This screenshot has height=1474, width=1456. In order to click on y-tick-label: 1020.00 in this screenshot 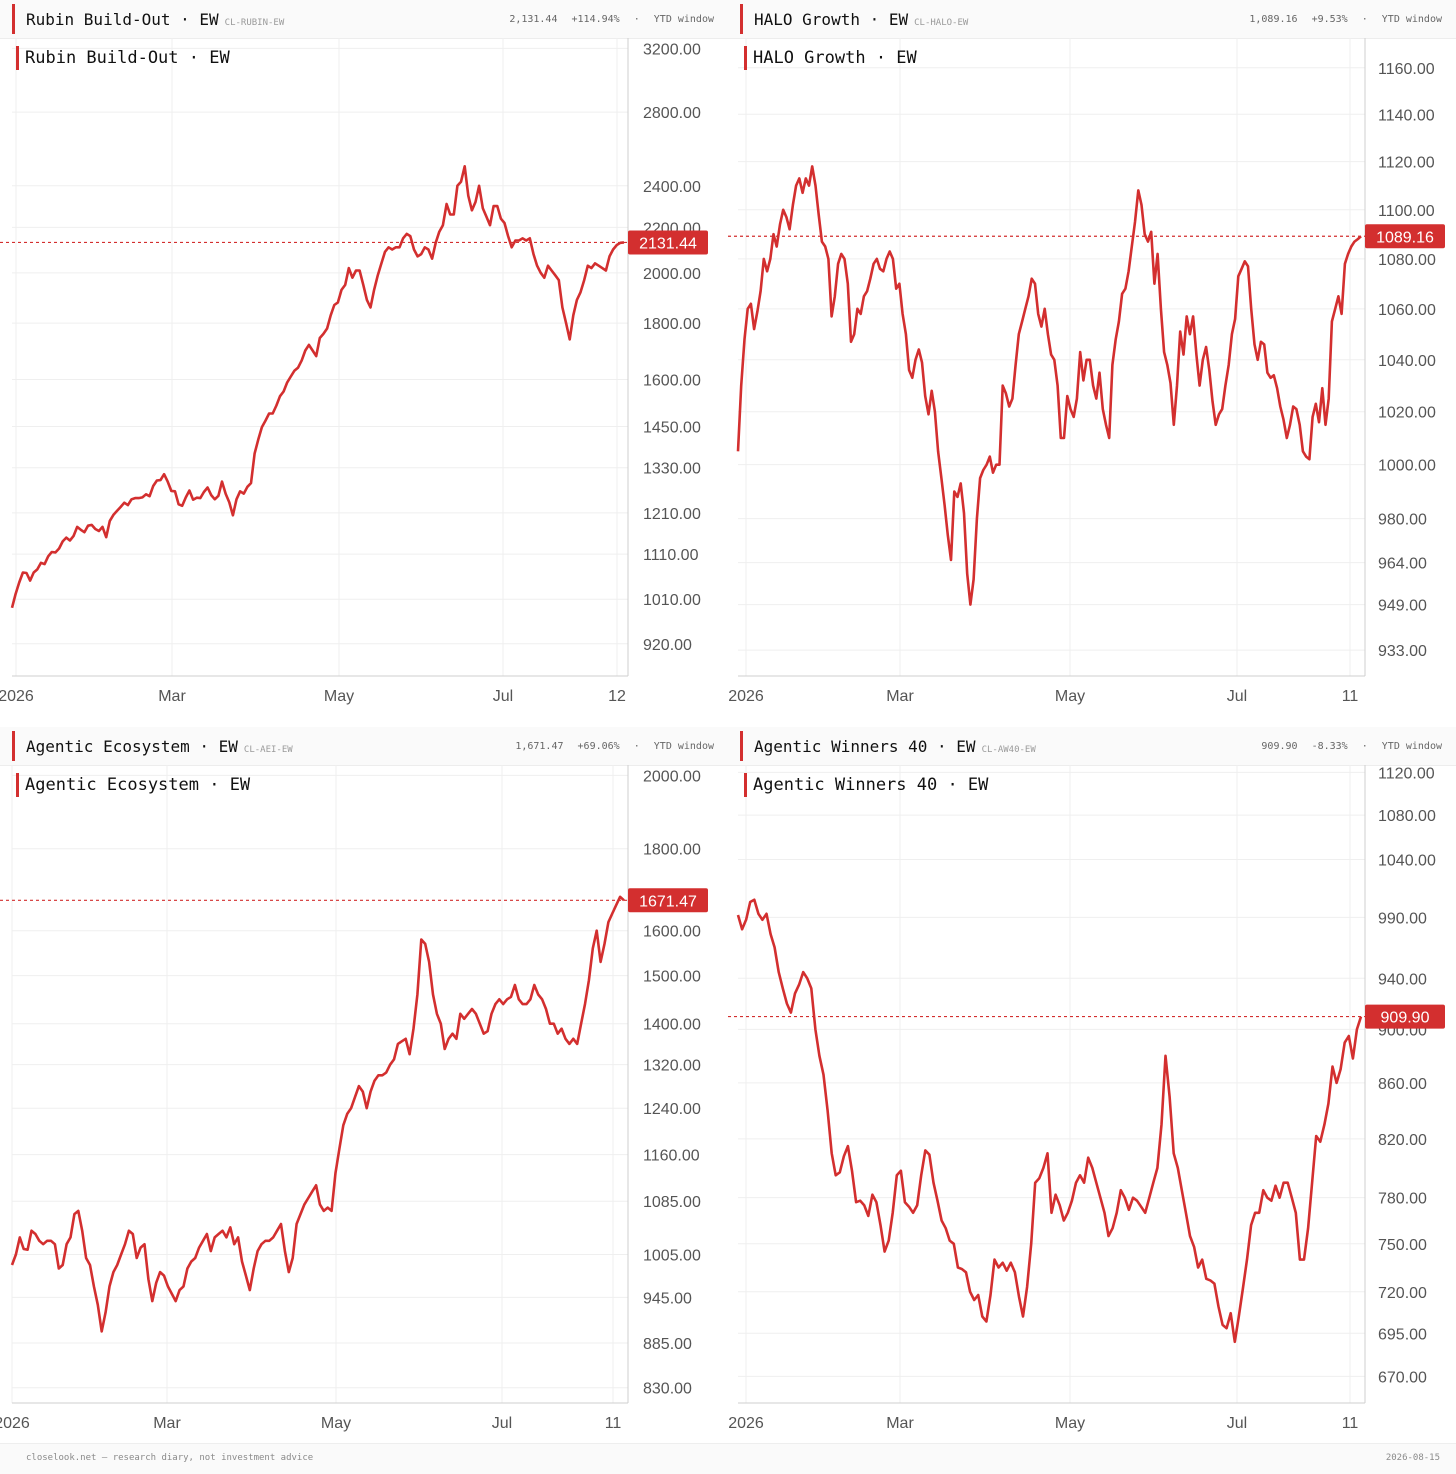, I will do `click(1407, 413)`.